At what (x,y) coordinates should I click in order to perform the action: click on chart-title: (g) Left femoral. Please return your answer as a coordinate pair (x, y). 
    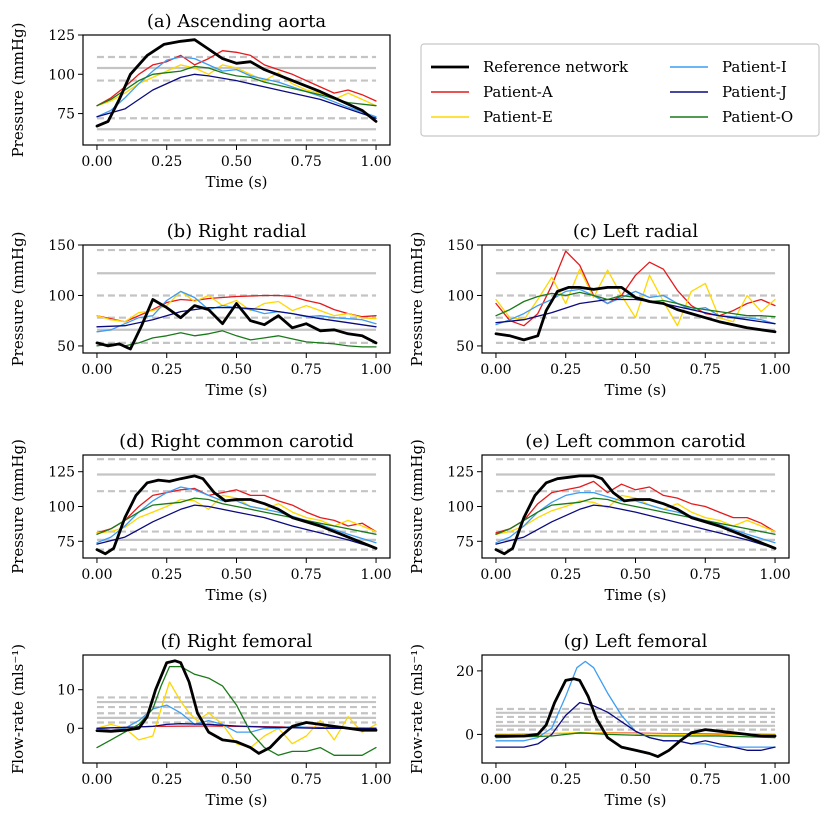
    Looking at the image, I should click on (636, 641).